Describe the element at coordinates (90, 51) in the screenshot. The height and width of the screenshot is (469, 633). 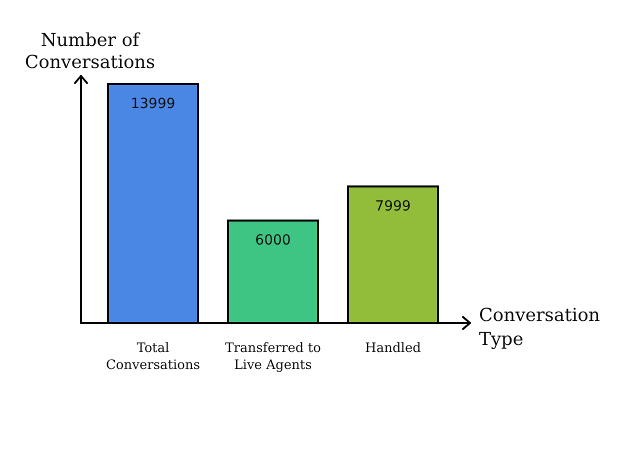
I see `y-axis-title: Number of Conversations` at that location.